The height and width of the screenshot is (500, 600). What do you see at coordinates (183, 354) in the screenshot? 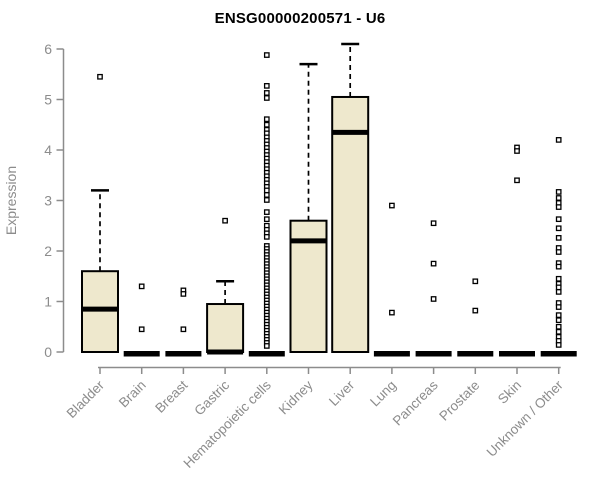
I see `box-flat-breast` at bounding box center [183, 354].